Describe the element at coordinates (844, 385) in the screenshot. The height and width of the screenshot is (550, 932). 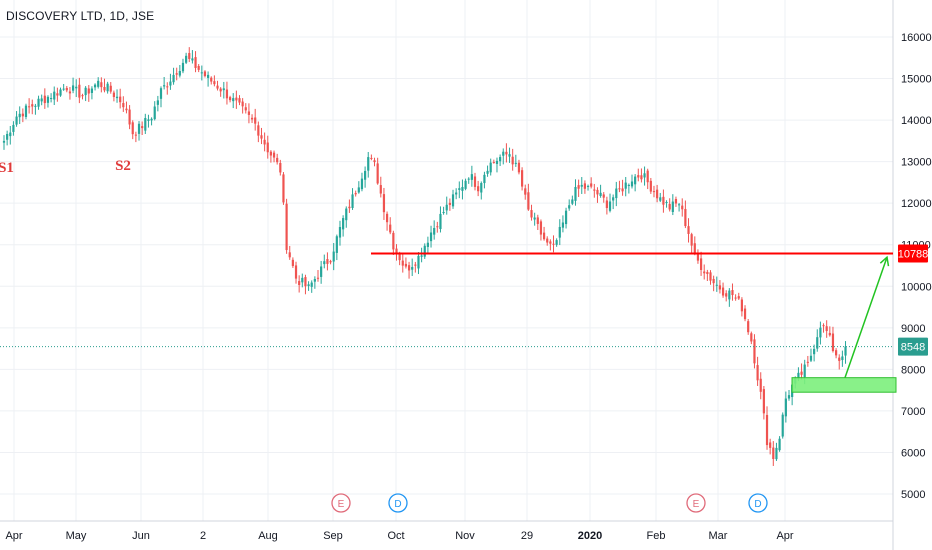
I see `support-zone` at that location.